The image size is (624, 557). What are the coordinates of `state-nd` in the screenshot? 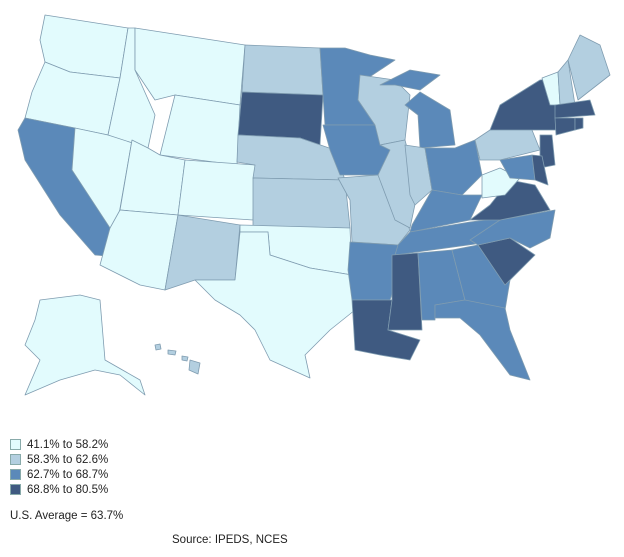 It's located at (282, 70).